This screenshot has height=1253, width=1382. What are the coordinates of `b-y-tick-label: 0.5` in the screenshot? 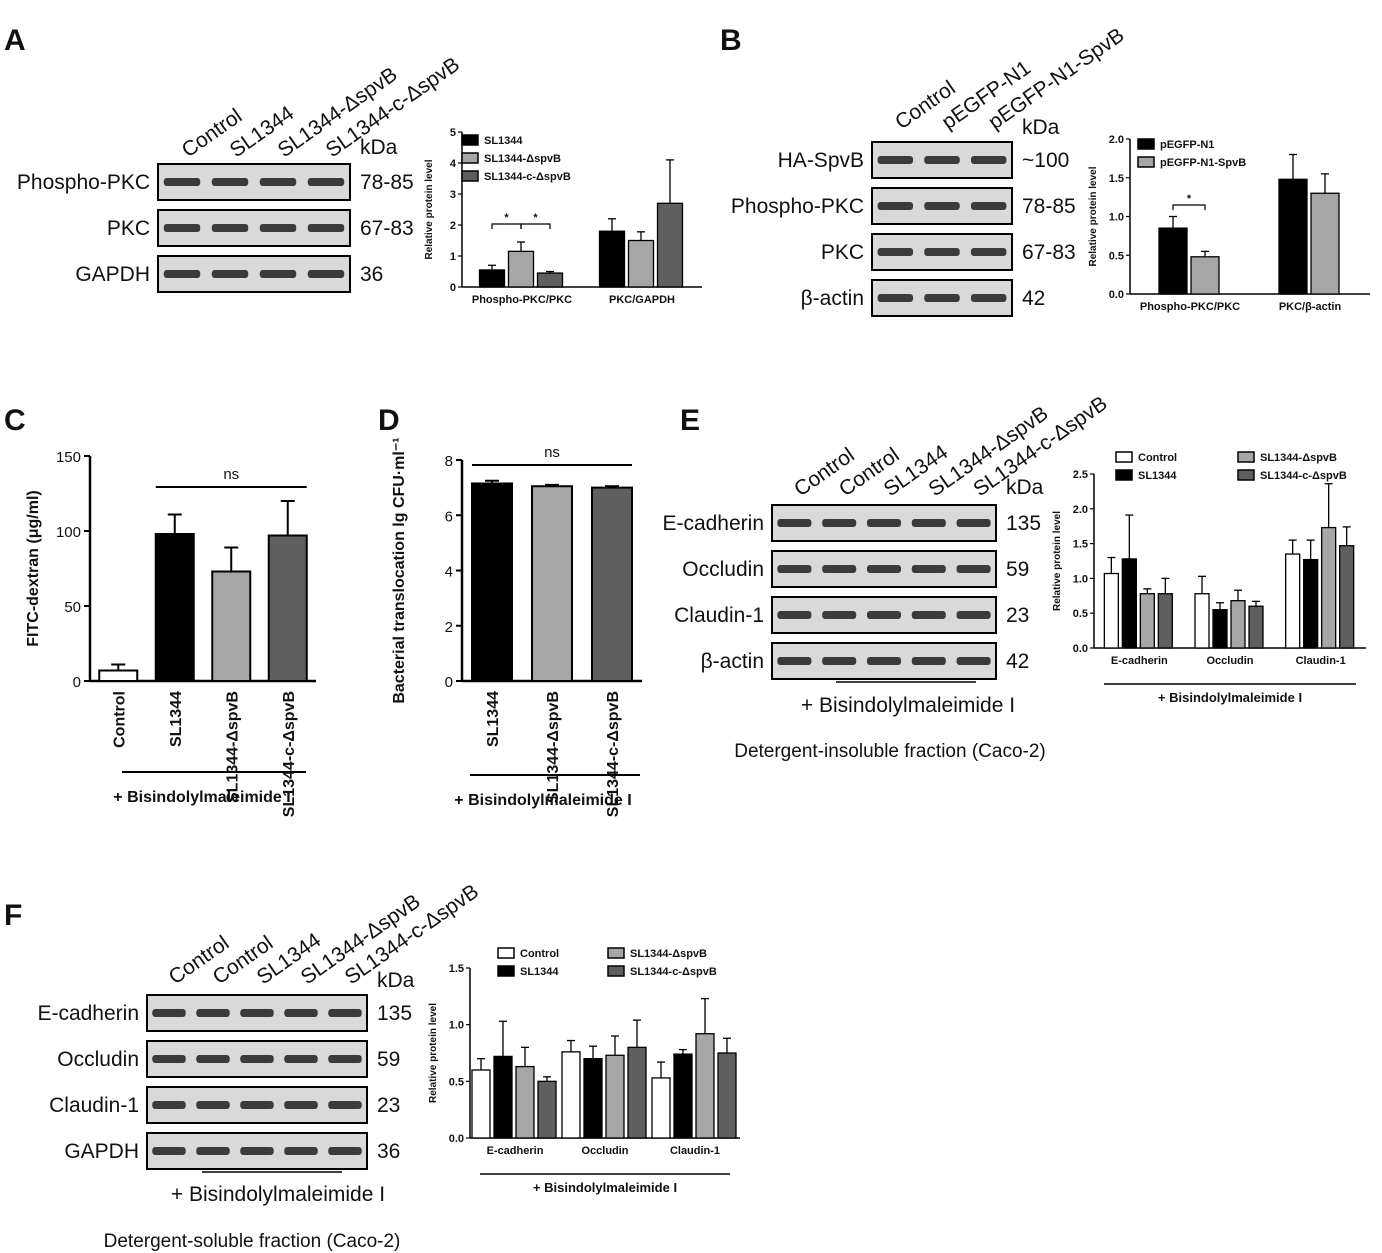 It's located at (1116, 256).